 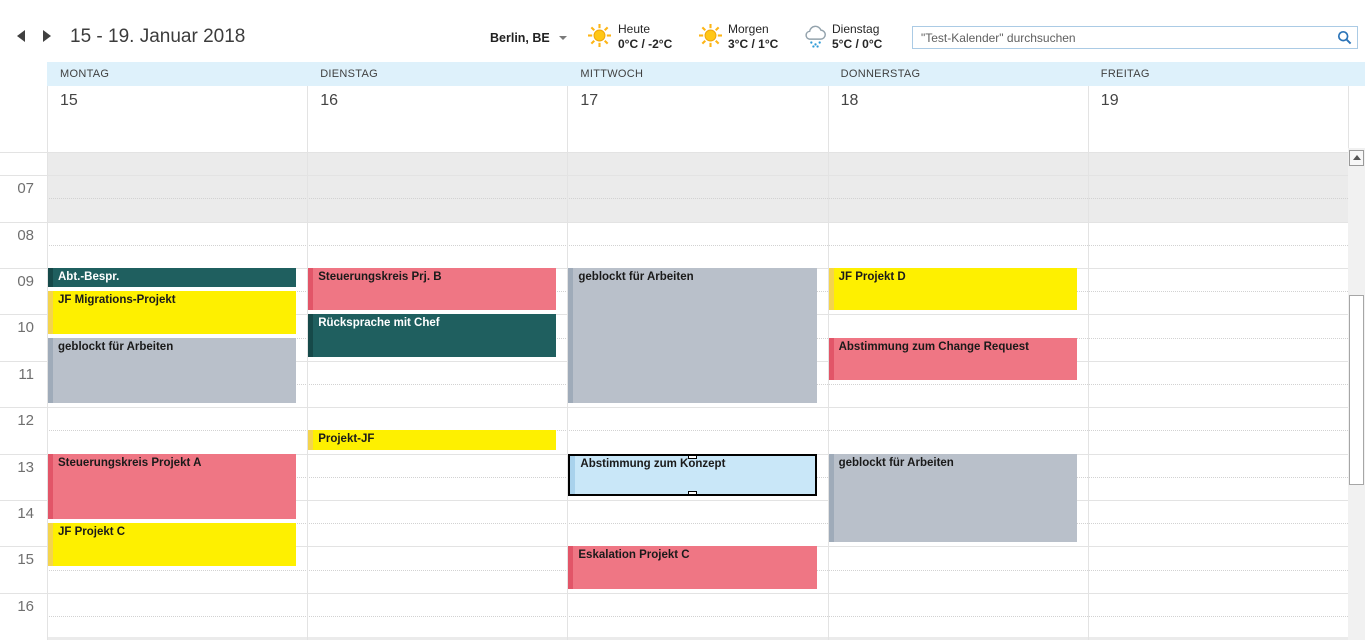 I want to click on calendar-event: Rücksprache mit Chef, so click(x=432, y=335).